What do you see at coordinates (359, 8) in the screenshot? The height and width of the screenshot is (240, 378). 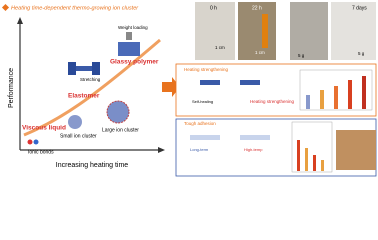 I see `time: 7 days` at bounding box center [359, 8].